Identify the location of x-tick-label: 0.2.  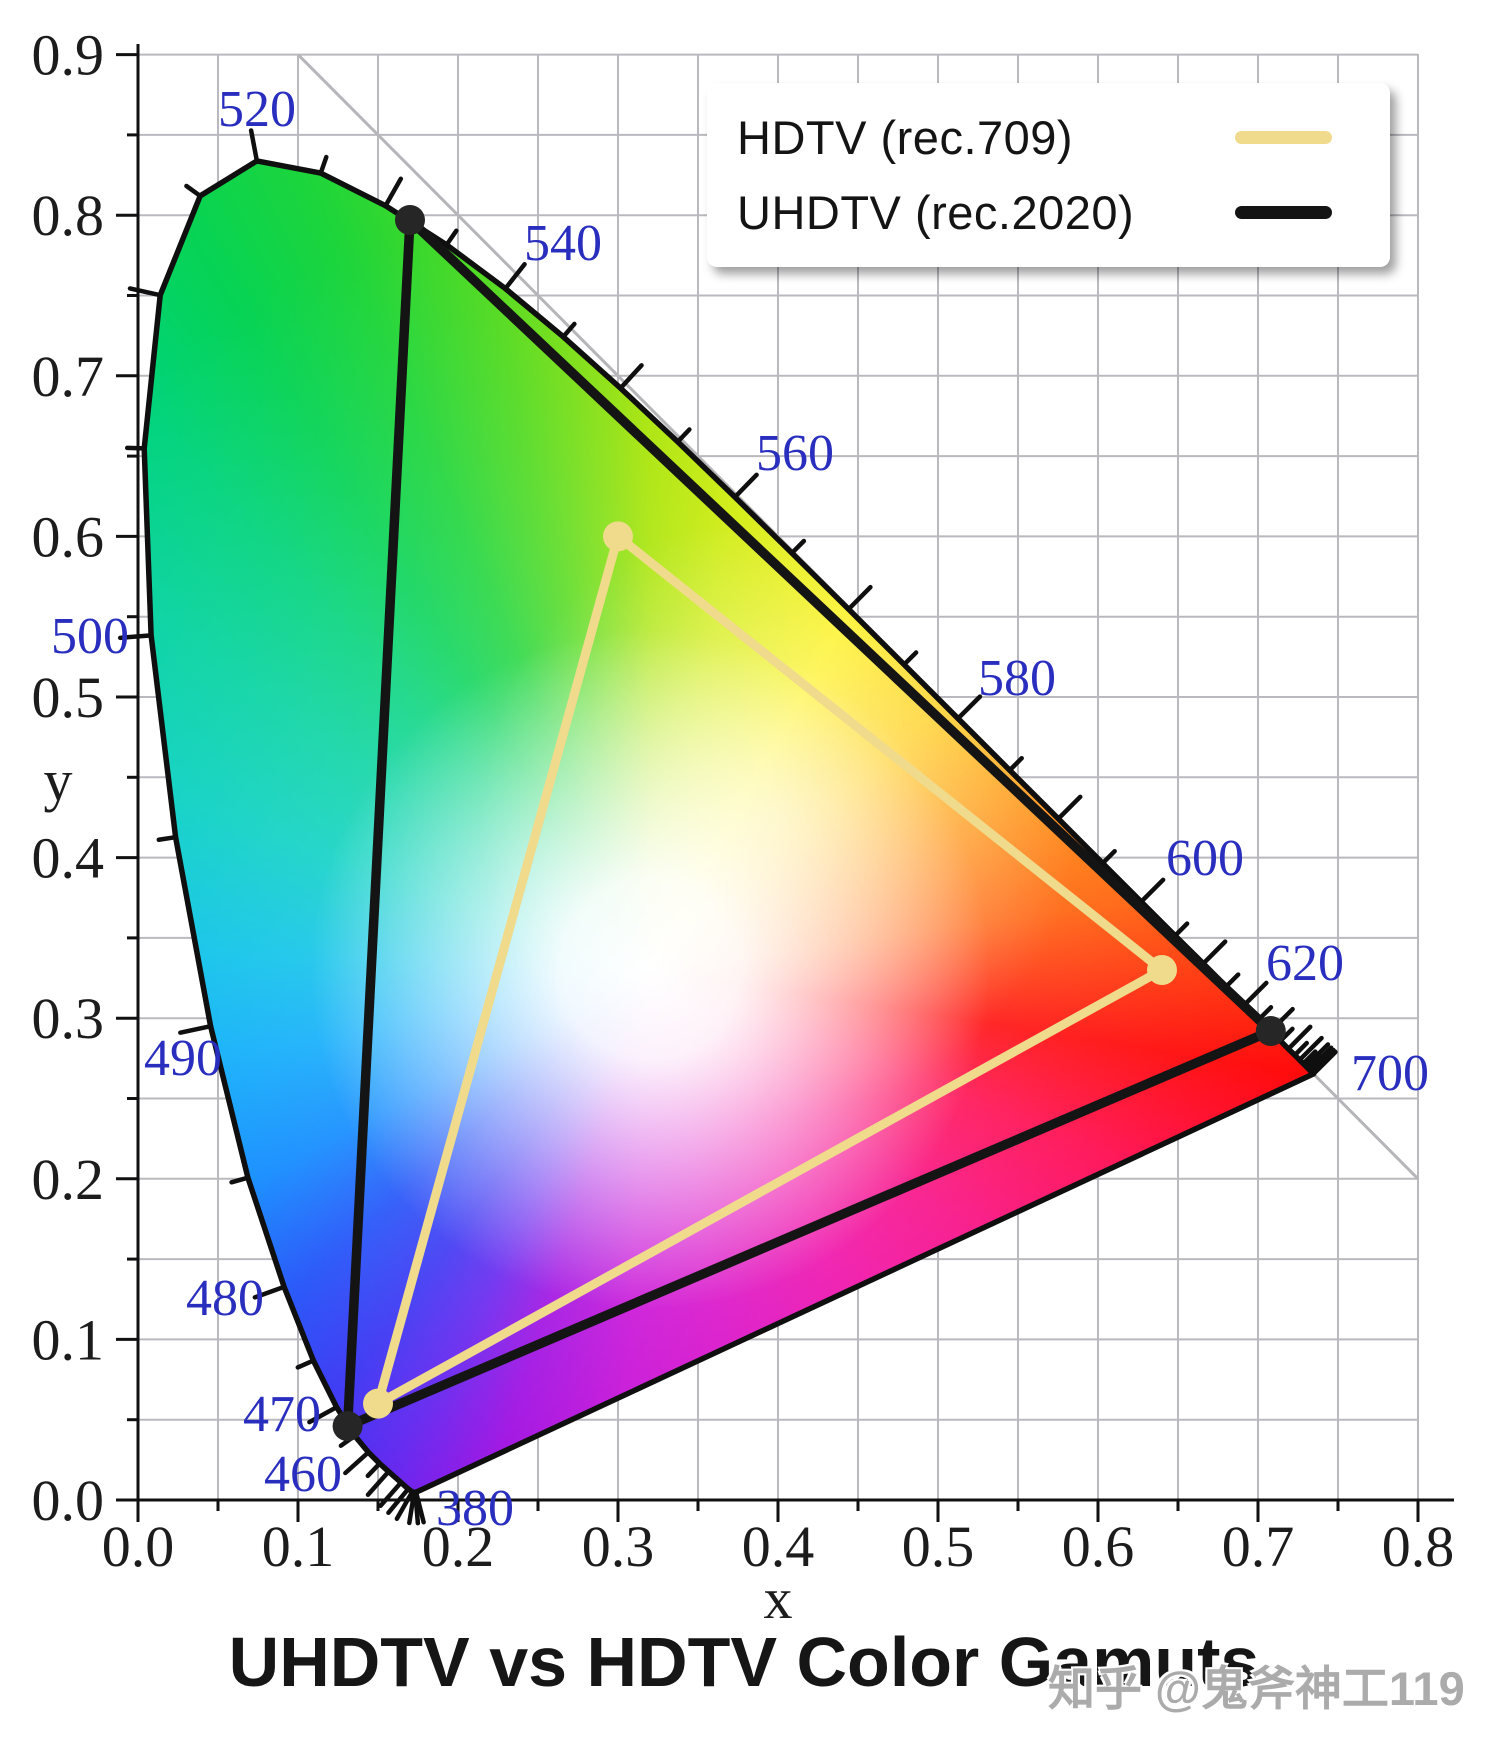
(458, 1546).